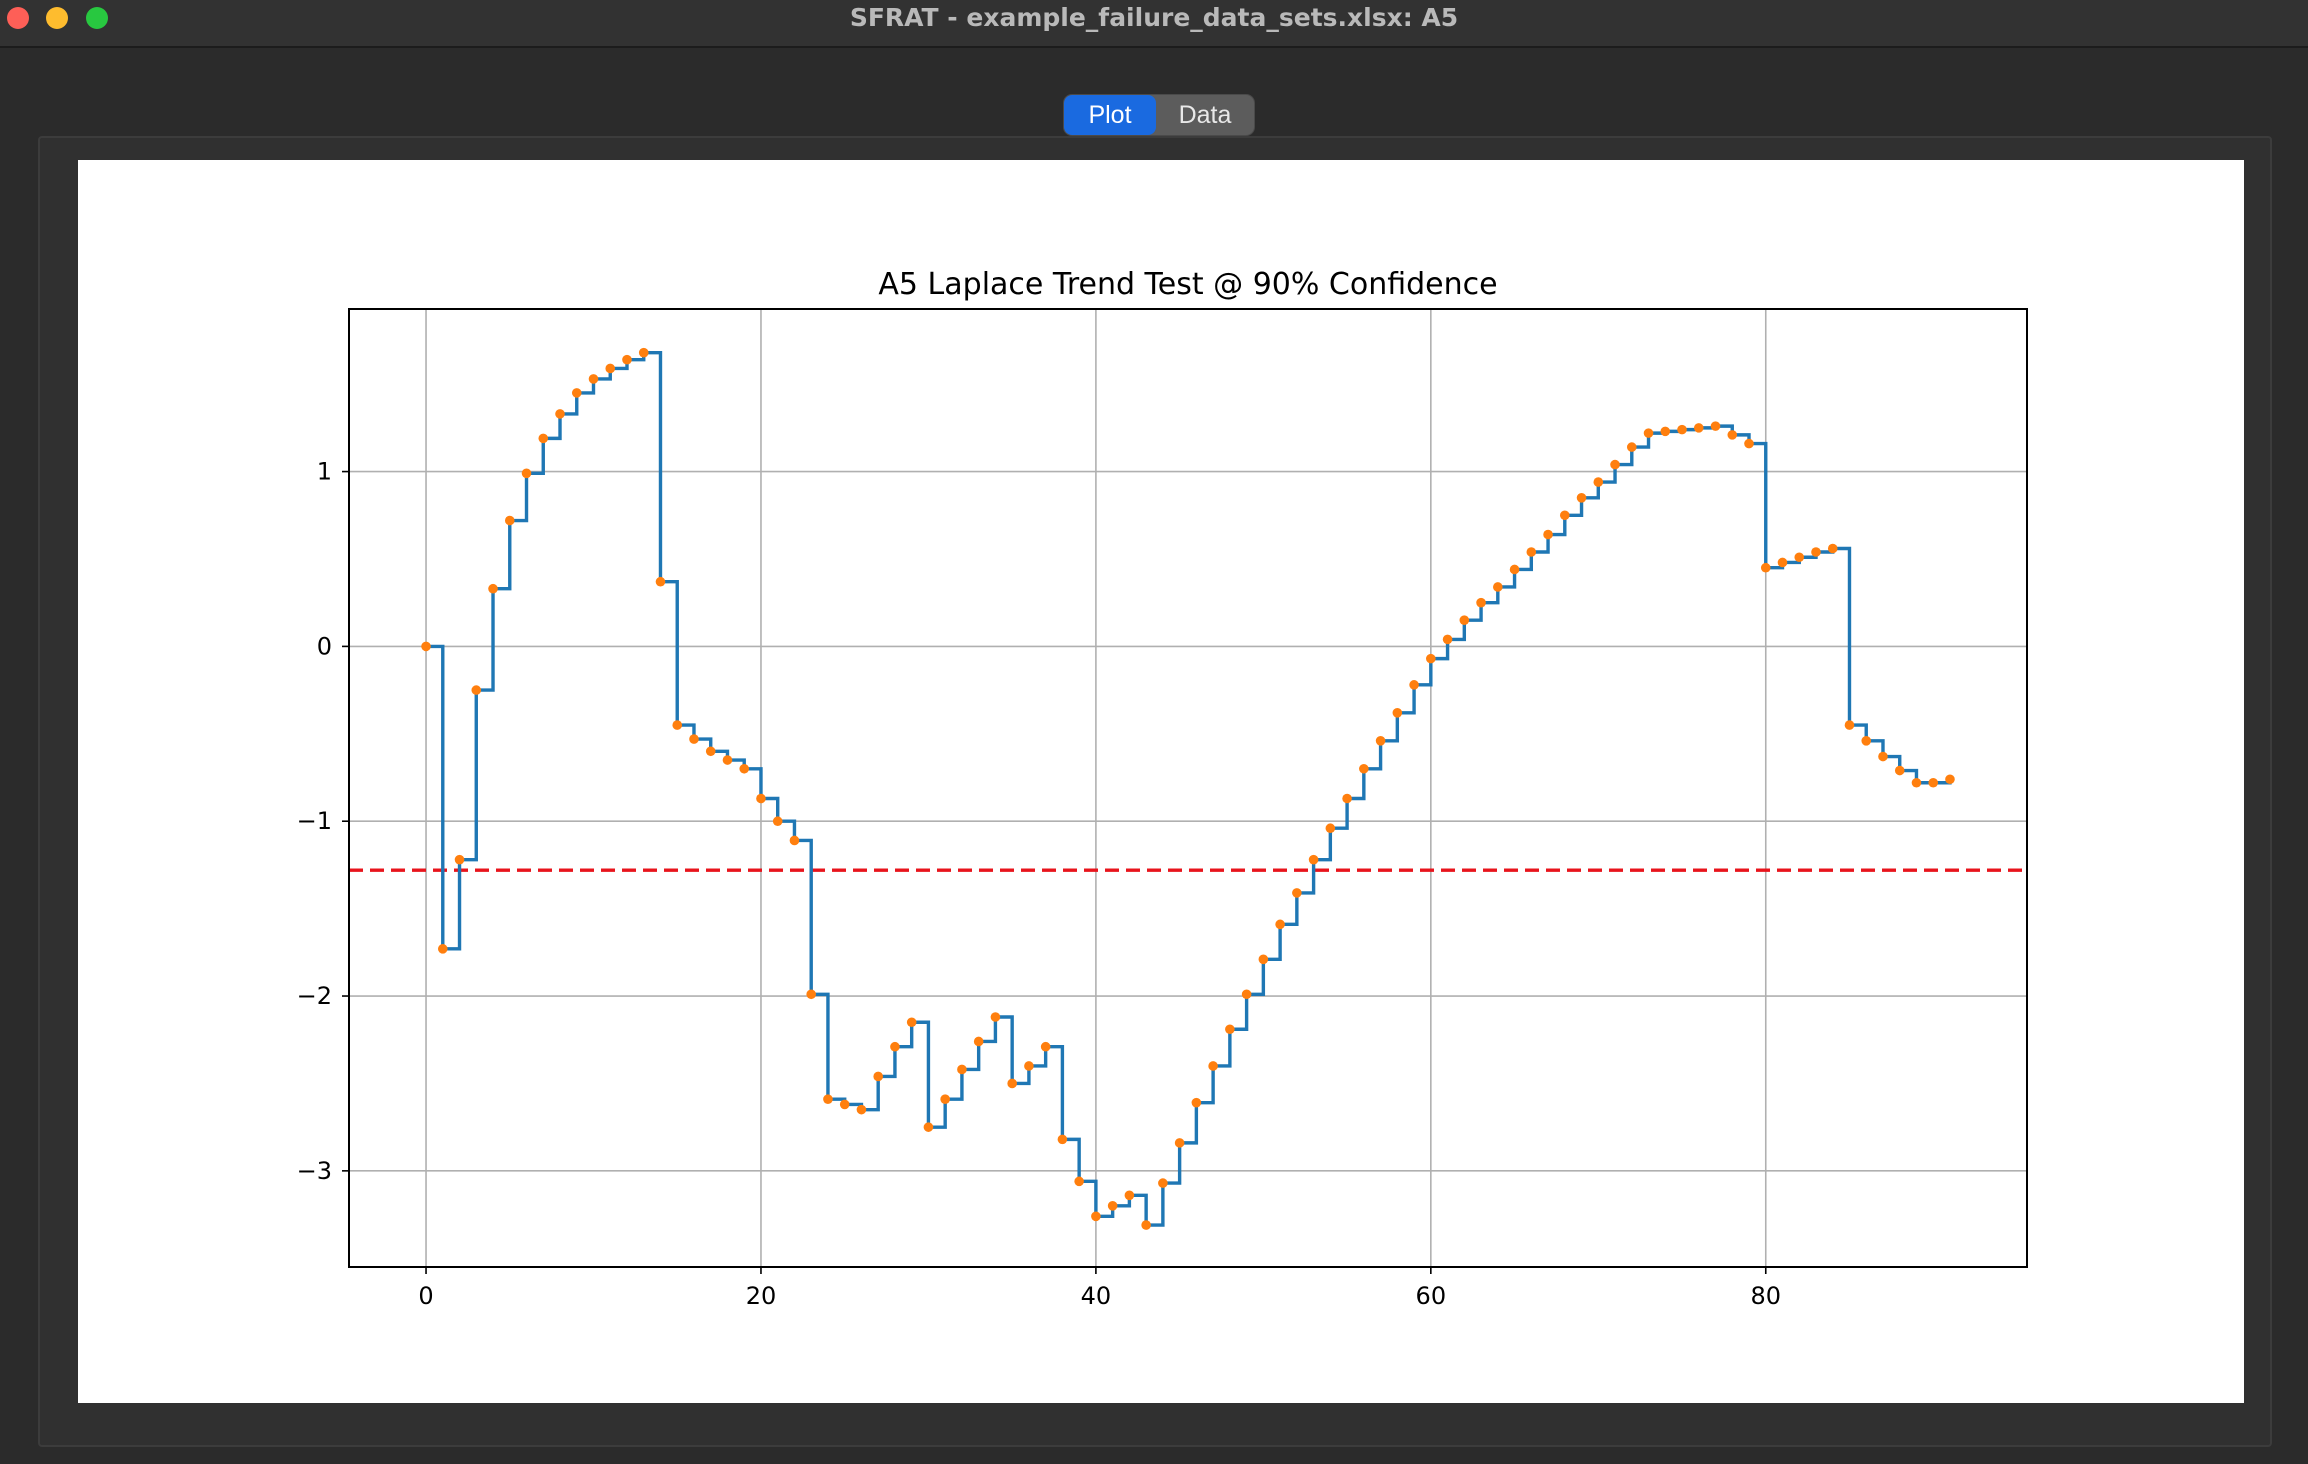 Image resolution: width=2308 pixels, height=1464 pixels. What do you see at coordinates (425, 1296) in the screenshot?
I see `x-tick-label: 0` at bounding box center [425, 1296].